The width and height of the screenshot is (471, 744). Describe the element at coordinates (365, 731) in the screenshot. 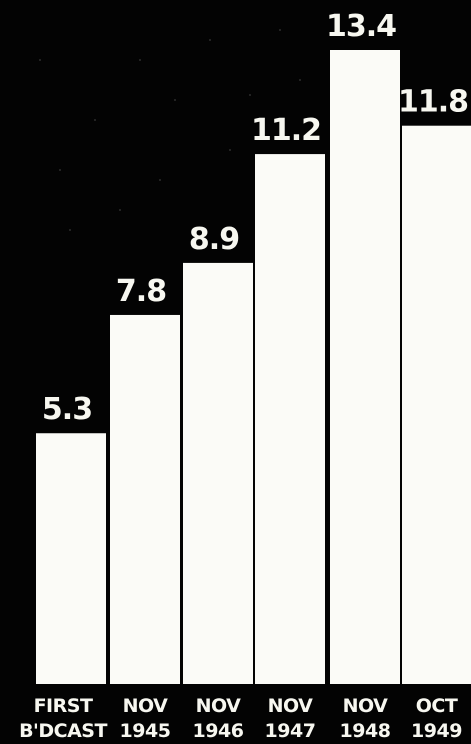

I see `tick-label-line2-4: 1948` at that location.